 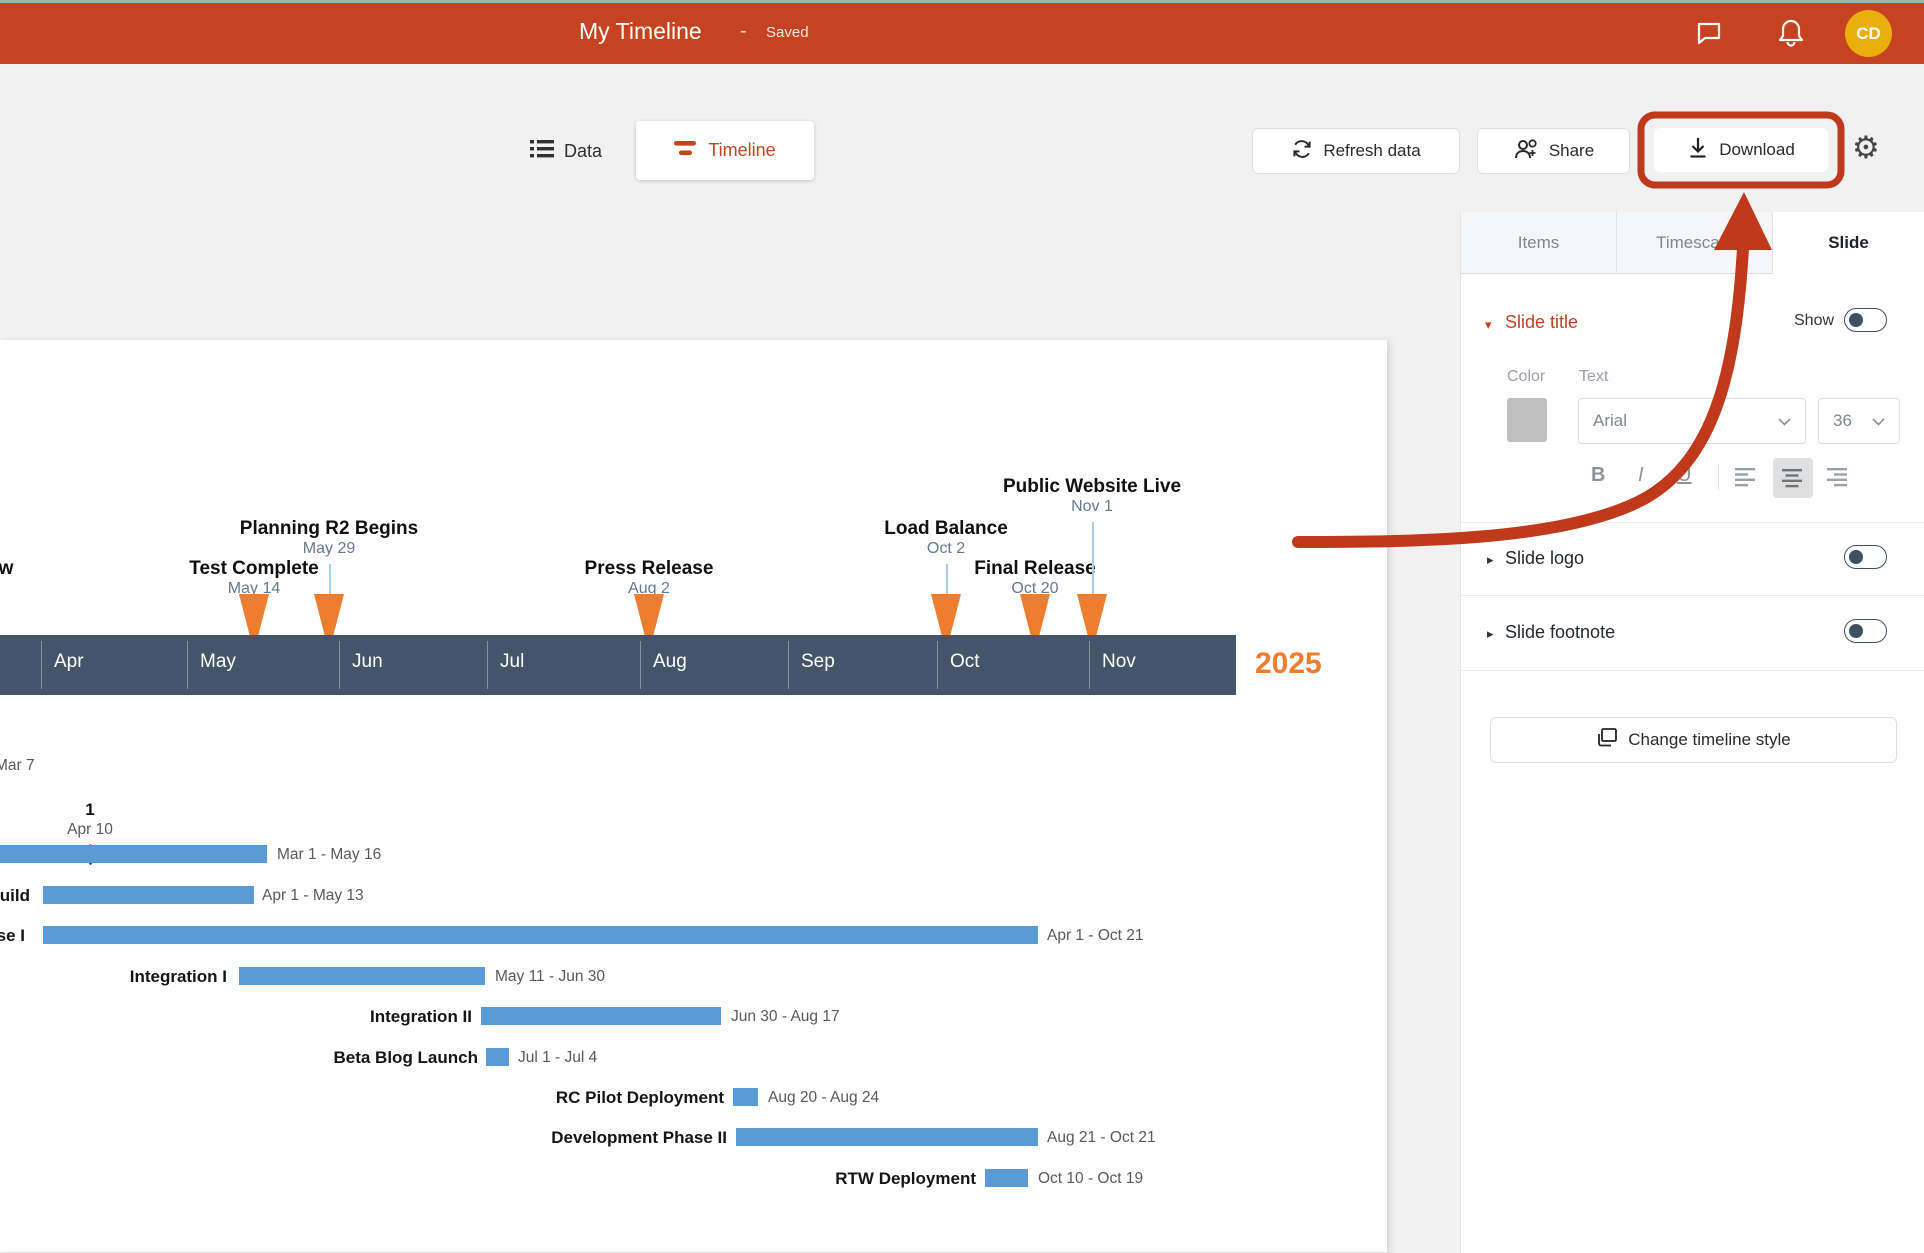 What do you see at coordinates (1791, 35) in the screenshot?
I see `notifications-bell-icon` at bounding box center [1791, 35].